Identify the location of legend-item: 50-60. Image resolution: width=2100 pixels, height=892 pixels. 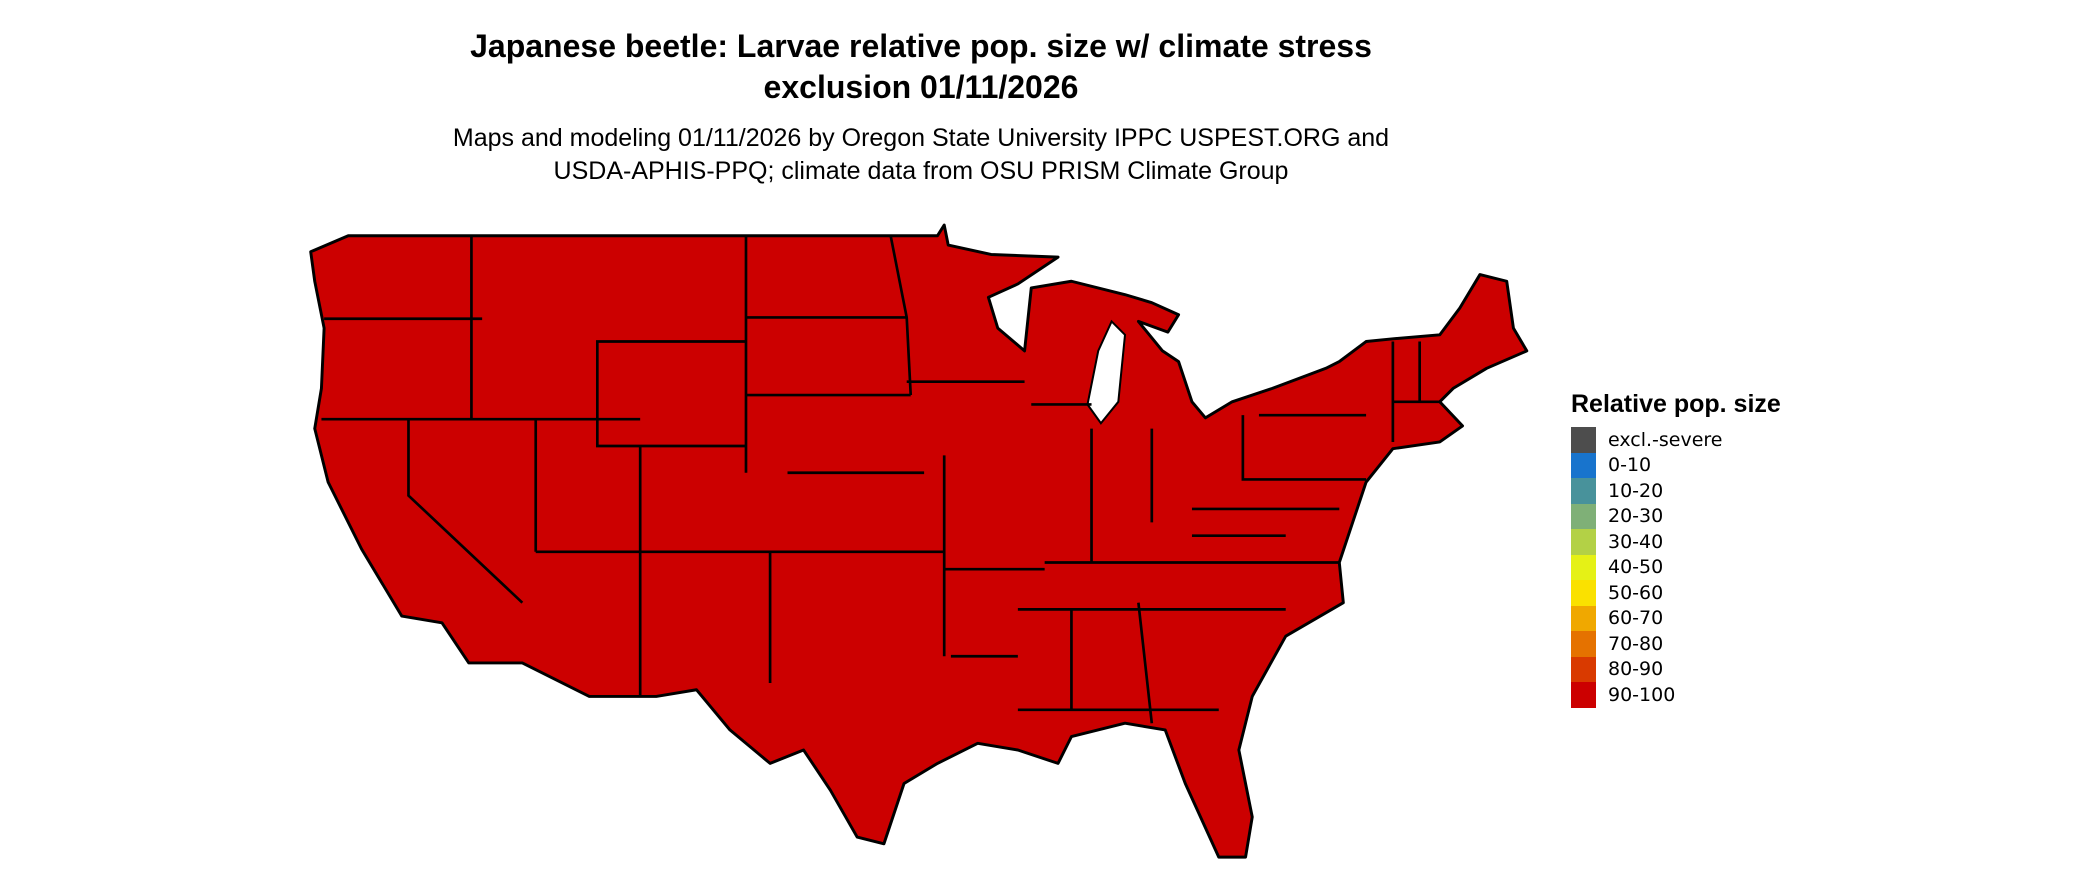
(1676, 593).